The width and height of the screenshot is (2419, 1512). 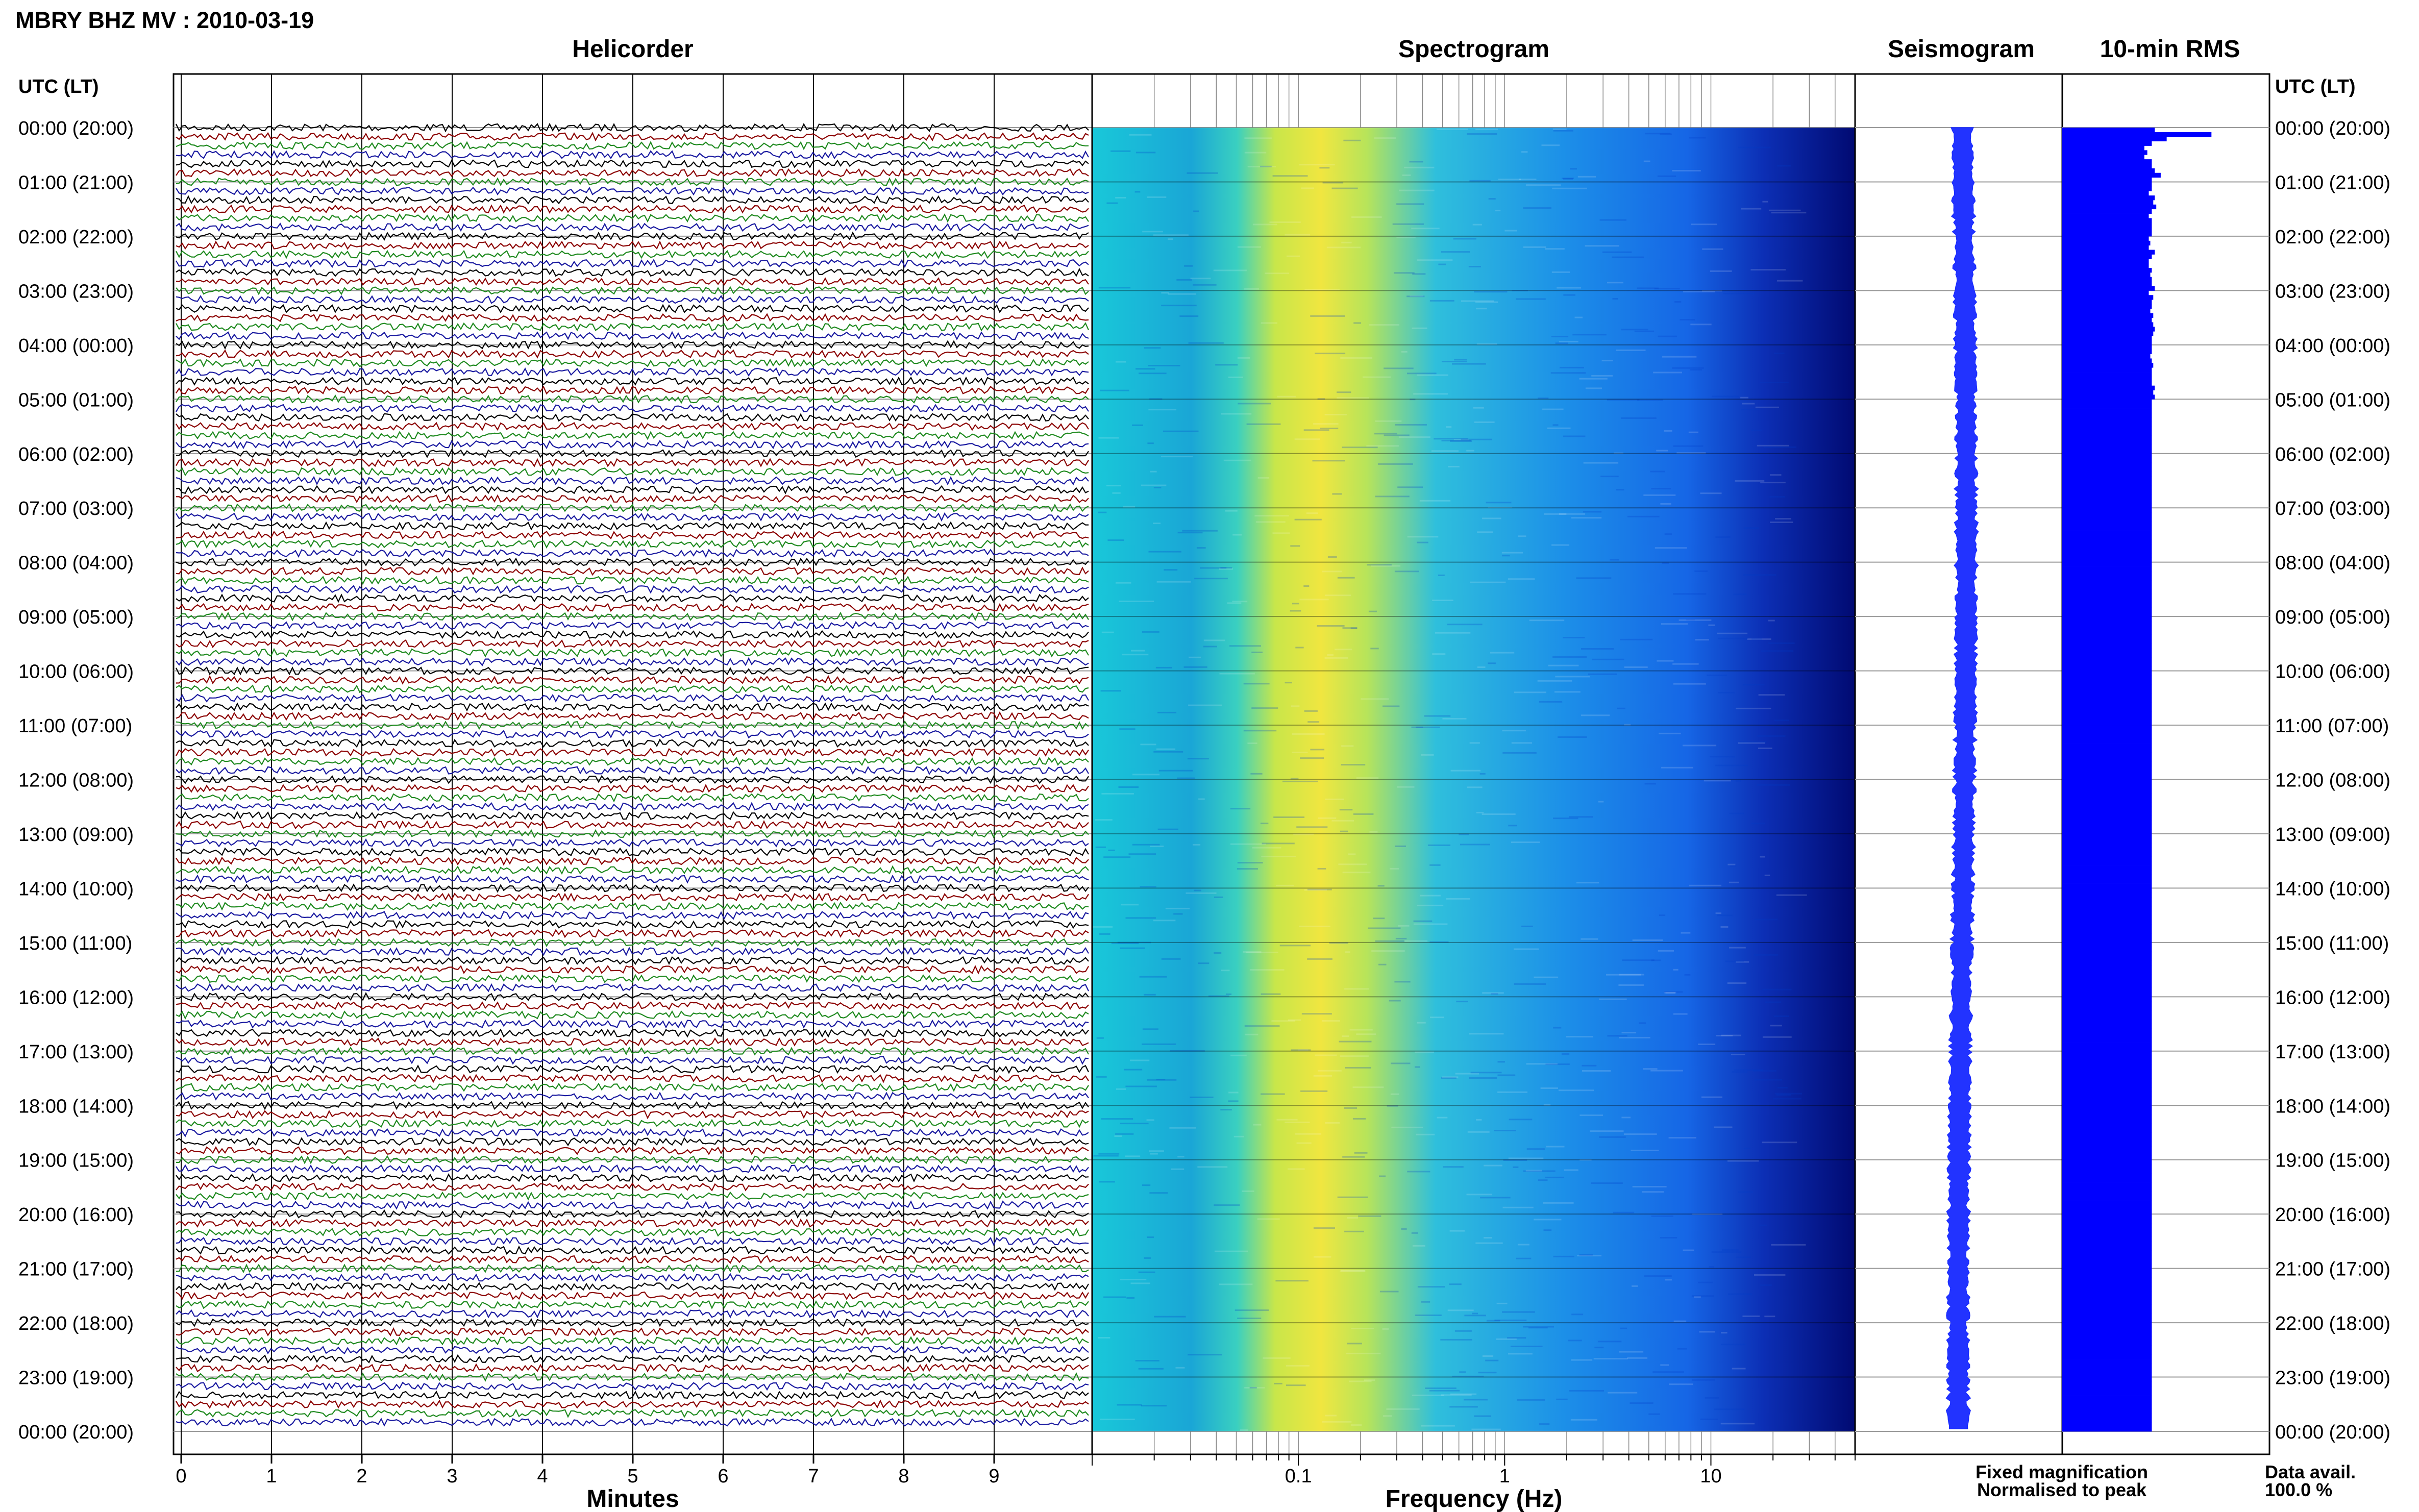 What do you see at coordinates (76, 997) in the screenshot?
I see `hour-label: 16:00 (12:00)` at bounding box center [76, 997].